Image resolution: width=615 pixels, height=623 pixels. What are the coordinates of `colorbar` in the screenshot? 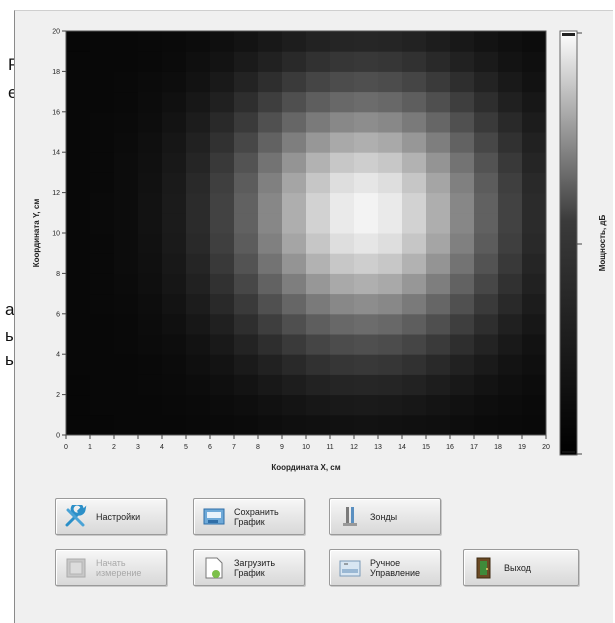 It's located at (568, 243).